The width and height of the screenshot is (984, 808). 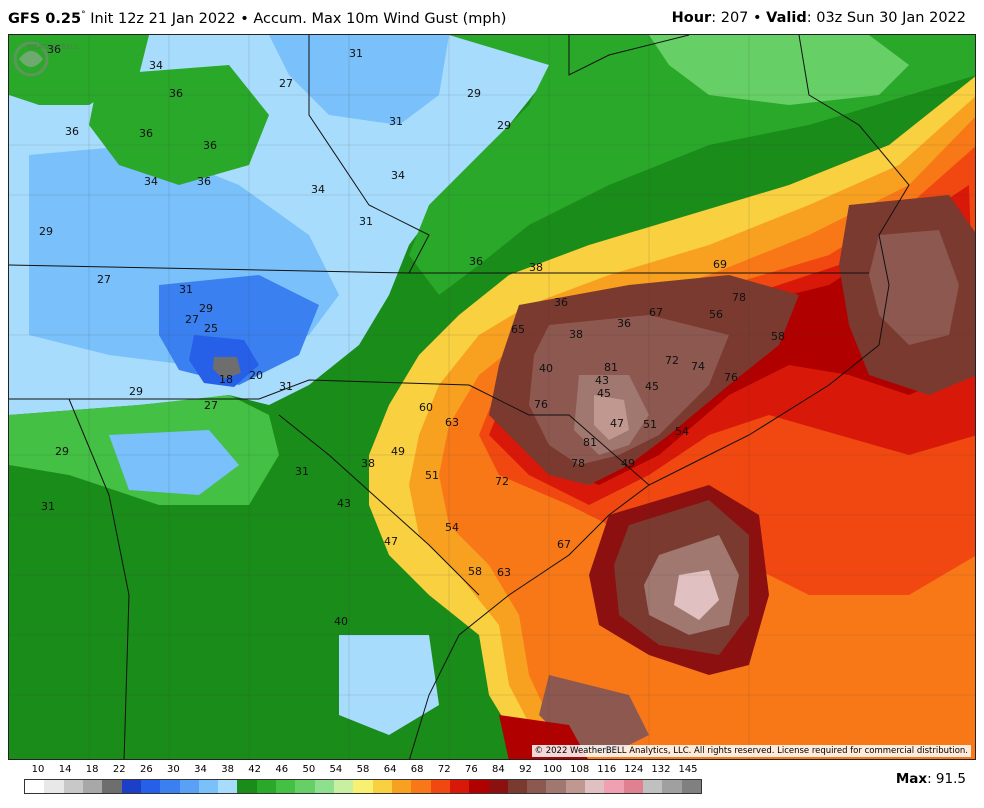 What do you see at coordinates (688, 769) in the screenshot?
I see `legend-tick-label: 145` at bounding box center [688, 769].